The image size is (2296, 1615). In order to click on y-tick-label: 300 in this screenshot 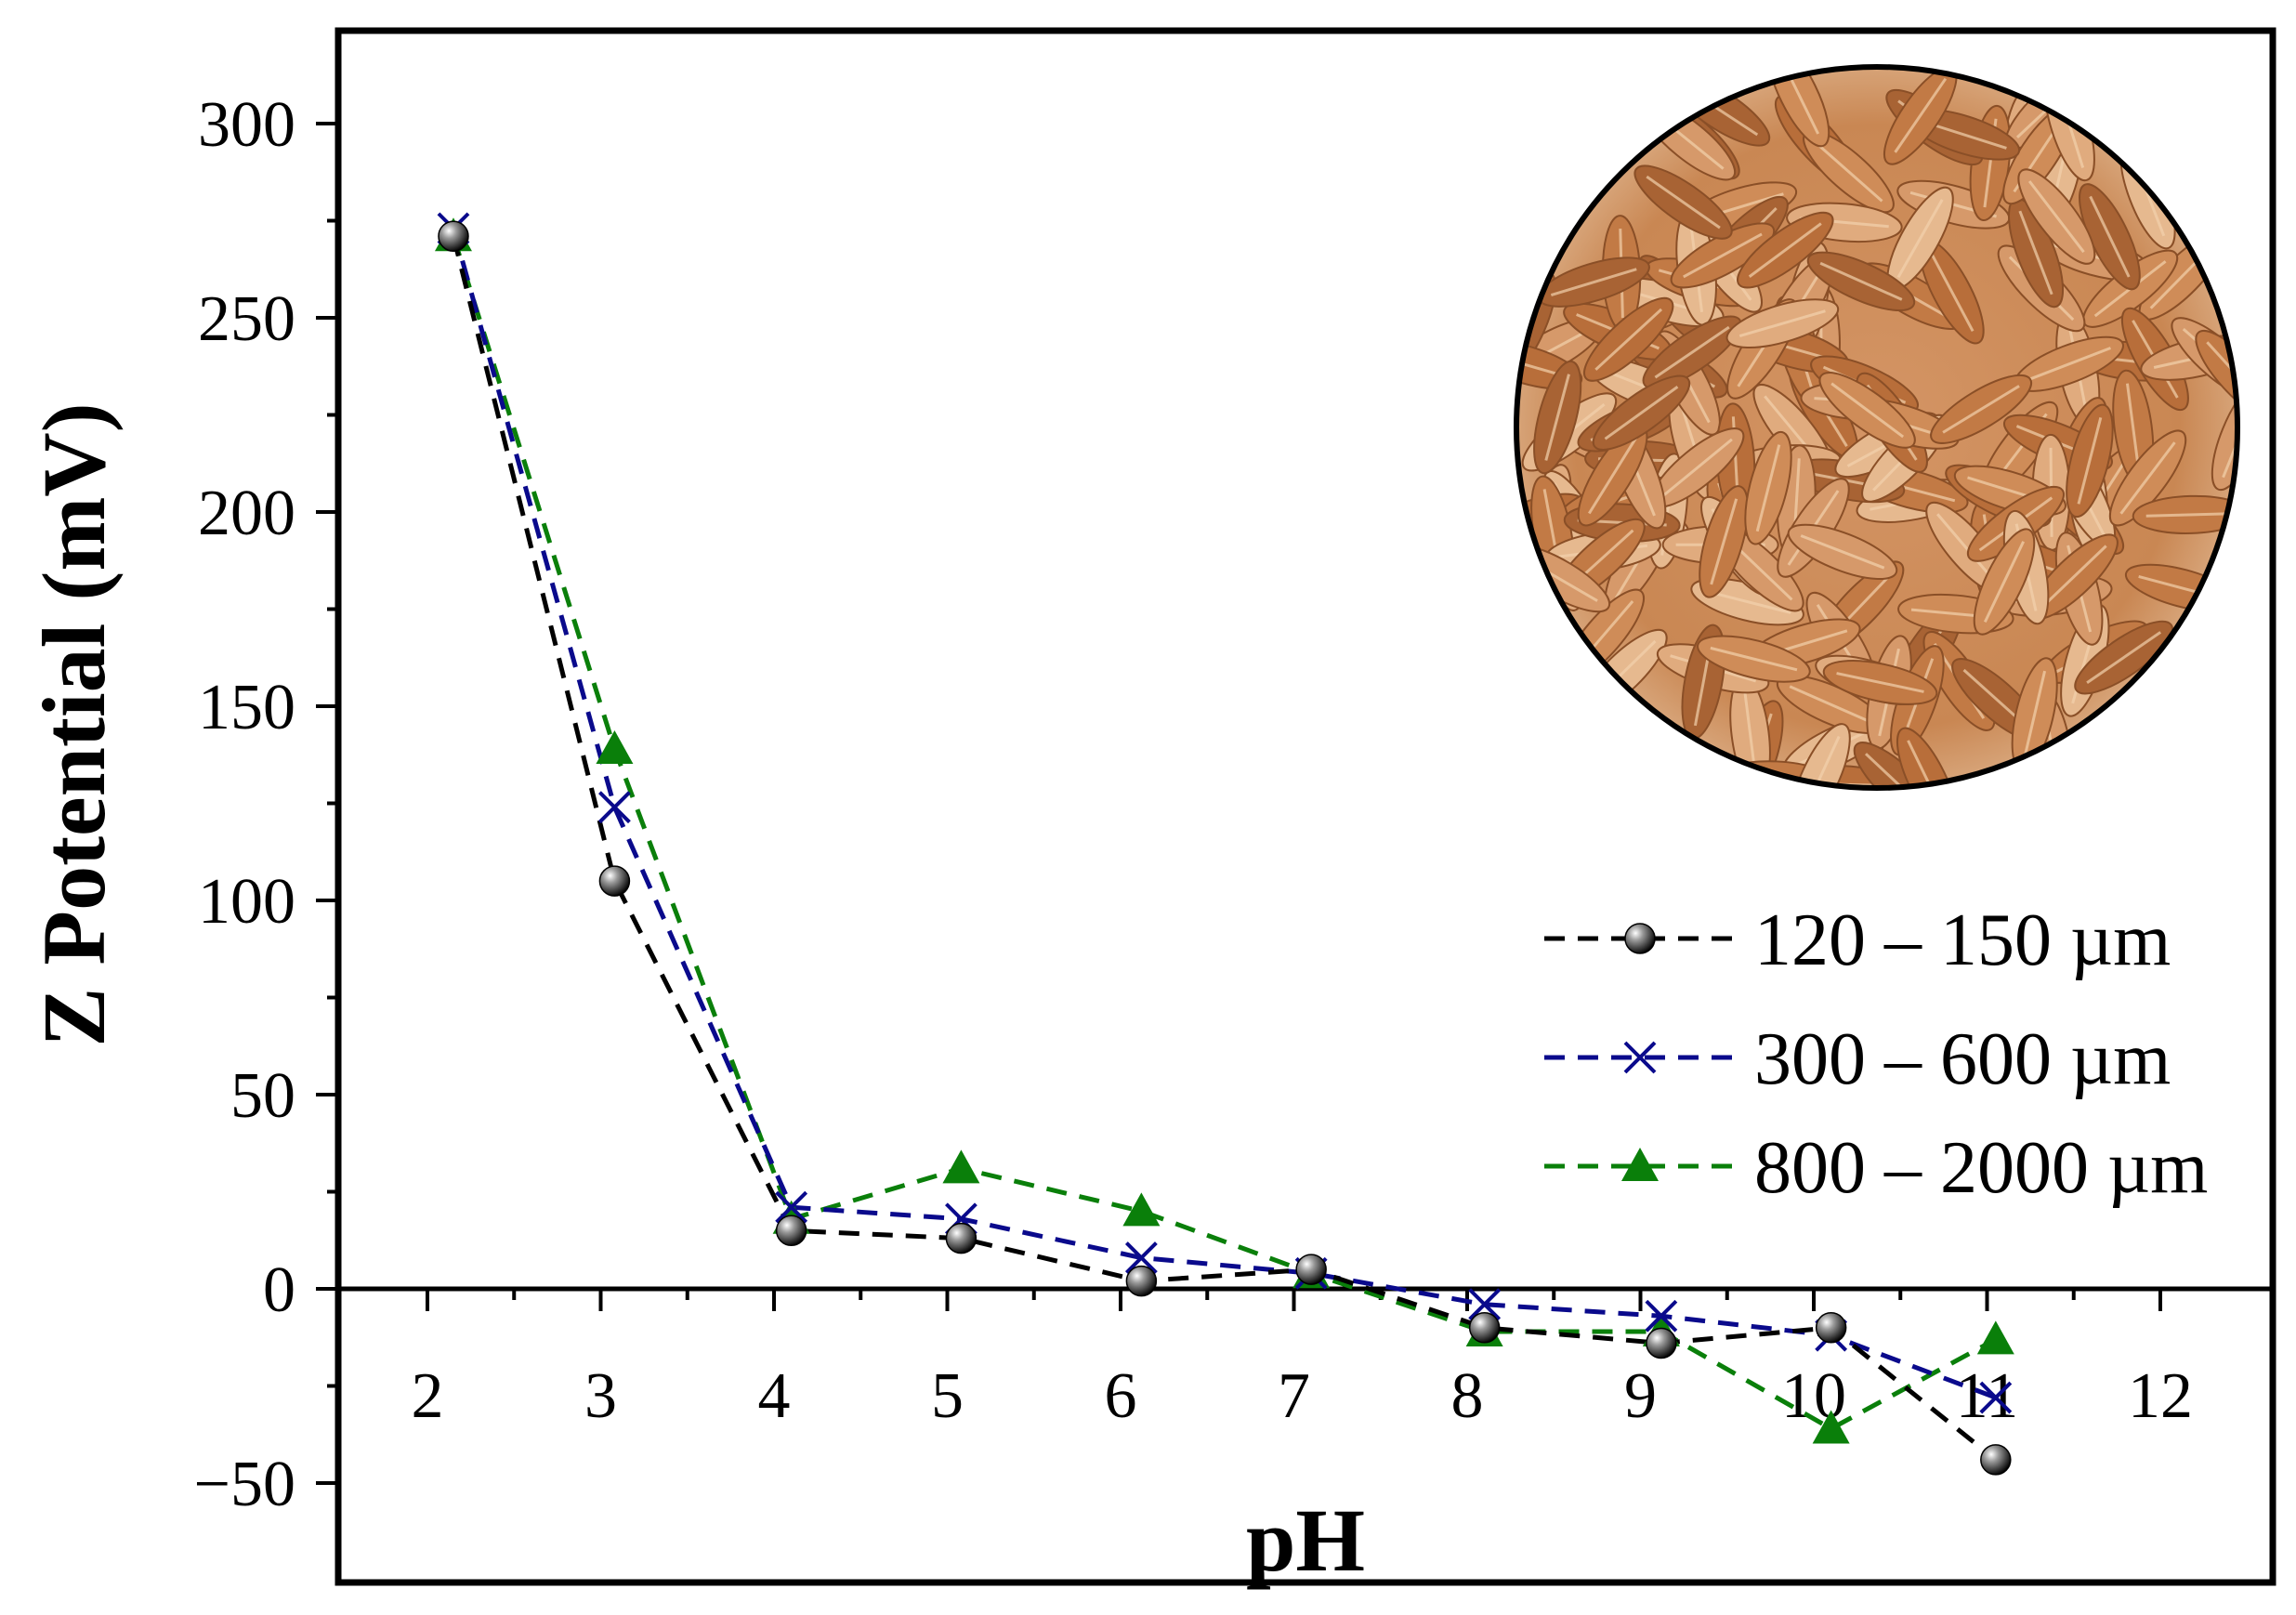, I will do `click(246, 125)`.